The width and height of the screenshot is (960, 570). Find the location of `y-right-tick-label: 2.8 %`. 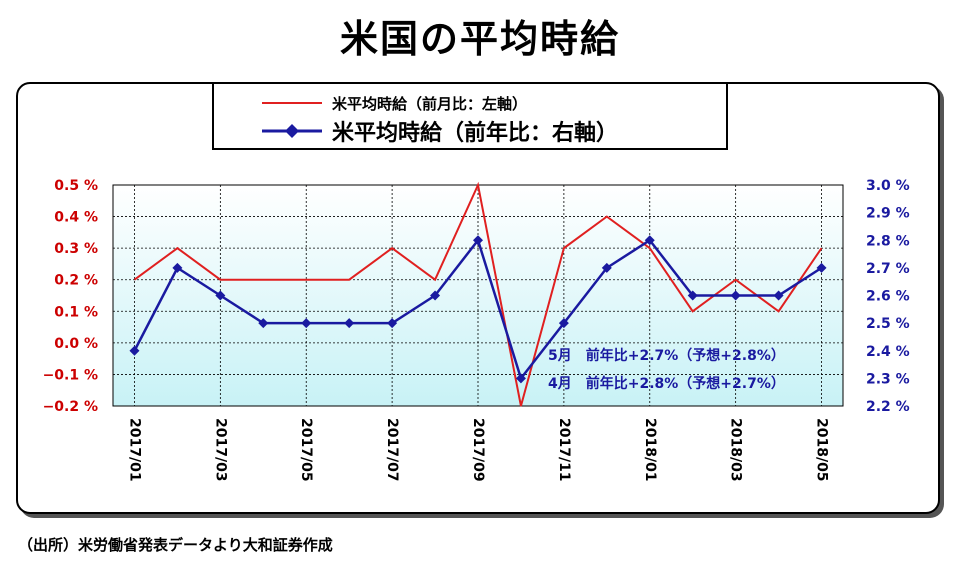

y-right-tick-label: 2.8 % is located at coordinates (888, 241).